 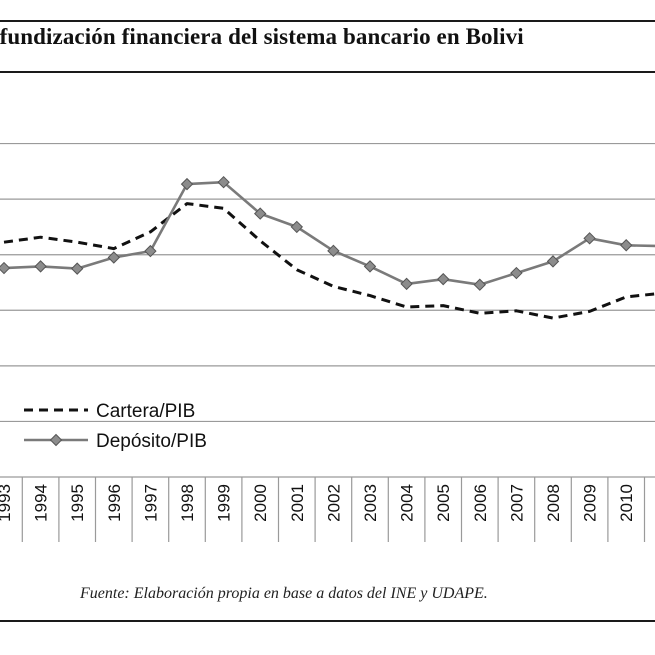 What do you see at coordinates (77, 503) in the screenshot?
I see `x-tick-label: 1995` at bounding box center [77, 503].